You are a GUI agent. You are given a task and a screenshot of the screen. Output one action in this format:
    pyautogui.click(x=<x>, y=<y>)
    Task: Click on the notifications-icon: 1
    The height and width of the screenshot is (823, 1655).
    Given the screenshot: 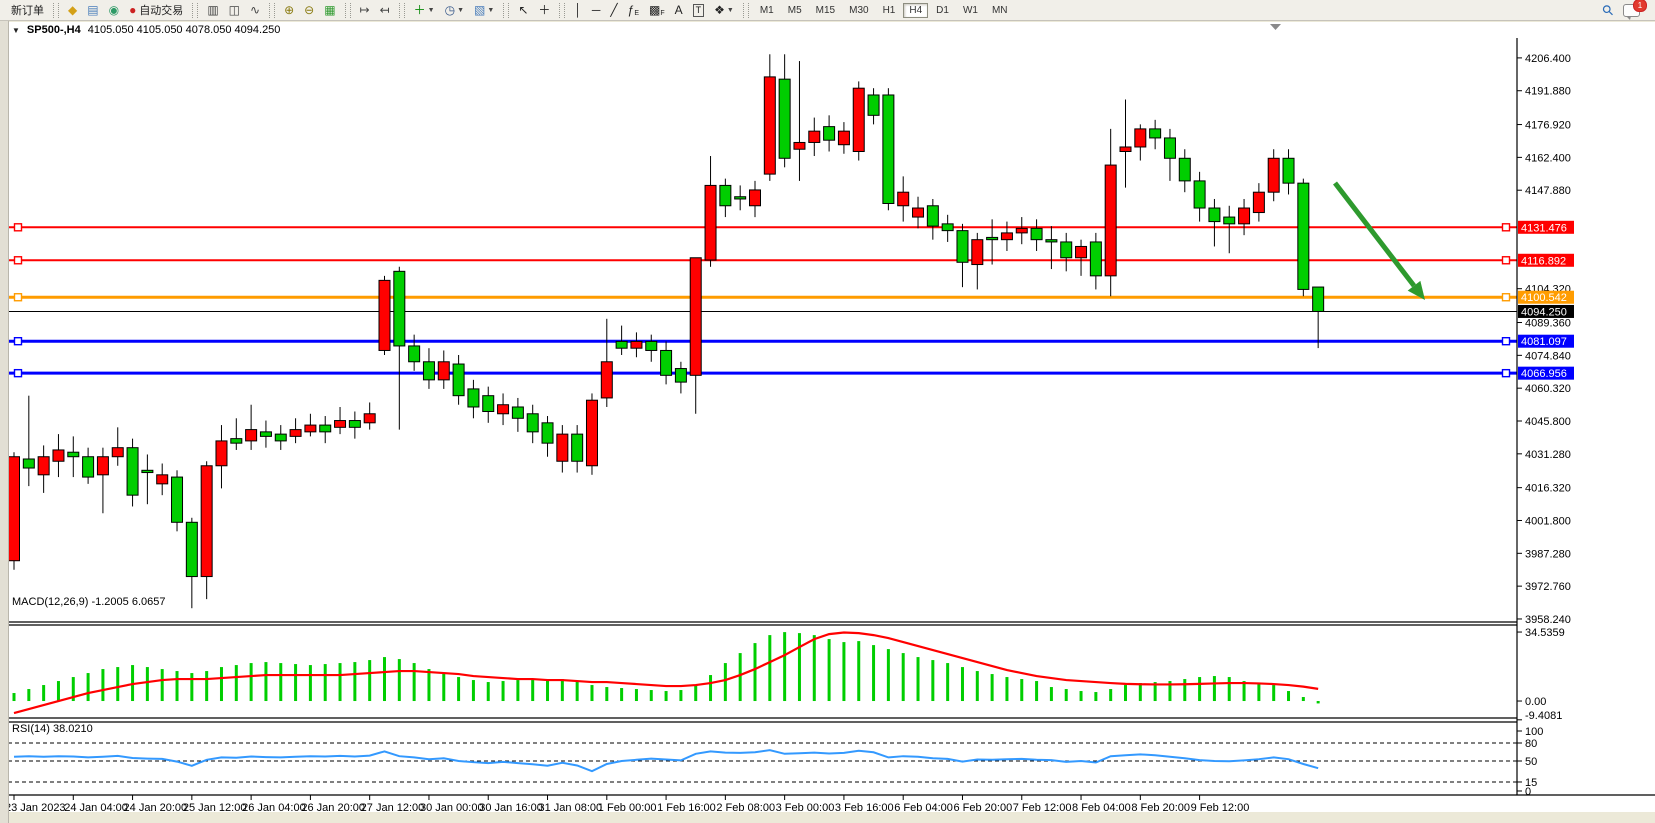 What is the action you would take?
    pyautogui.click(x=1635, y=10)
    